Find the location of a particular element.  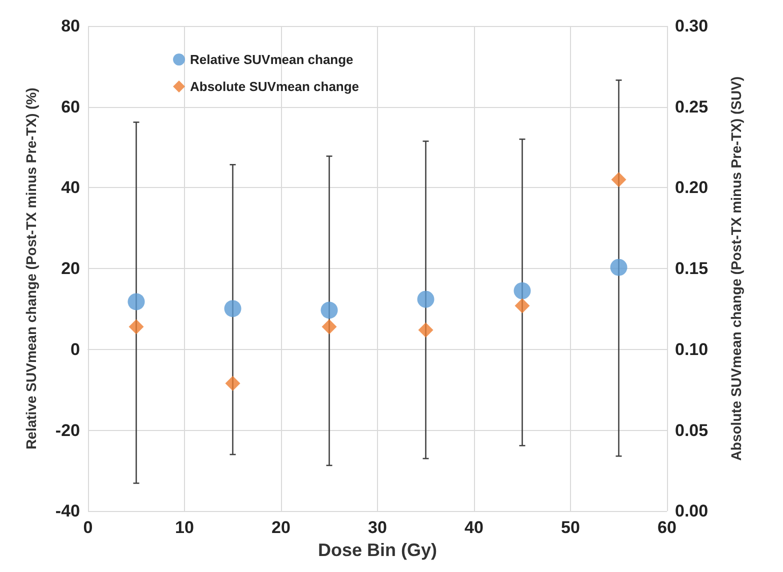

y2-tick-label: 0.05 is located at coordinates (691, 430).